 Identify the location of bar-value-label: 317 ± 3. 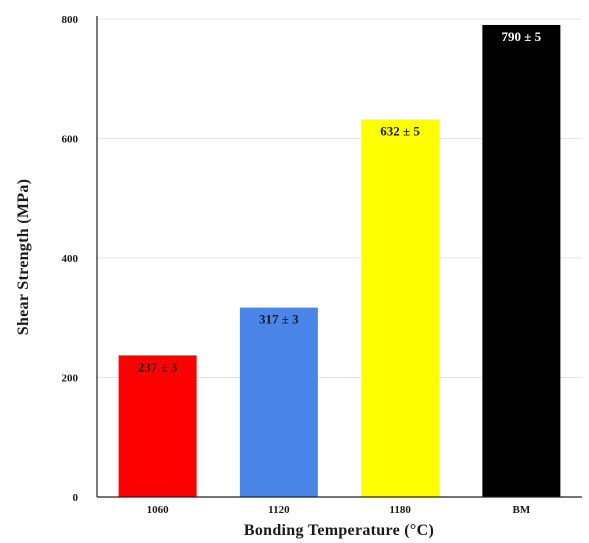
(279, 319).